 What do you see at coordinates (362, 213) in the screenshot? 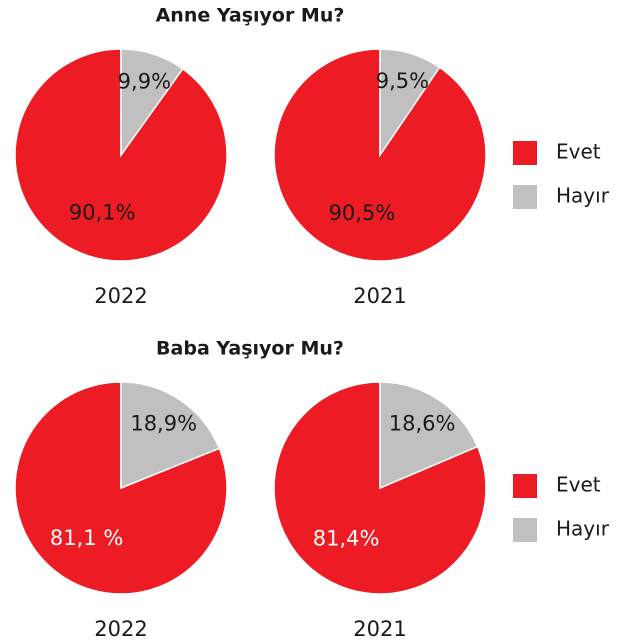
I see `value-label: 90,5%` at bounding box center [362, 213].